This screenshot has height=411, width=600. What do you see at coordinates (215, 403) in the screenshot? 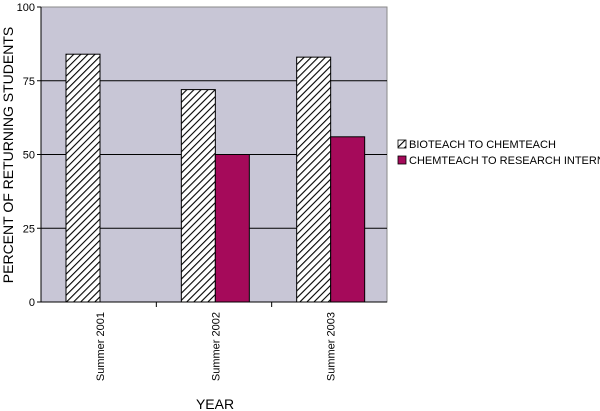
I see `x-axis-title: YEAR` at bounding box center [215, 403].